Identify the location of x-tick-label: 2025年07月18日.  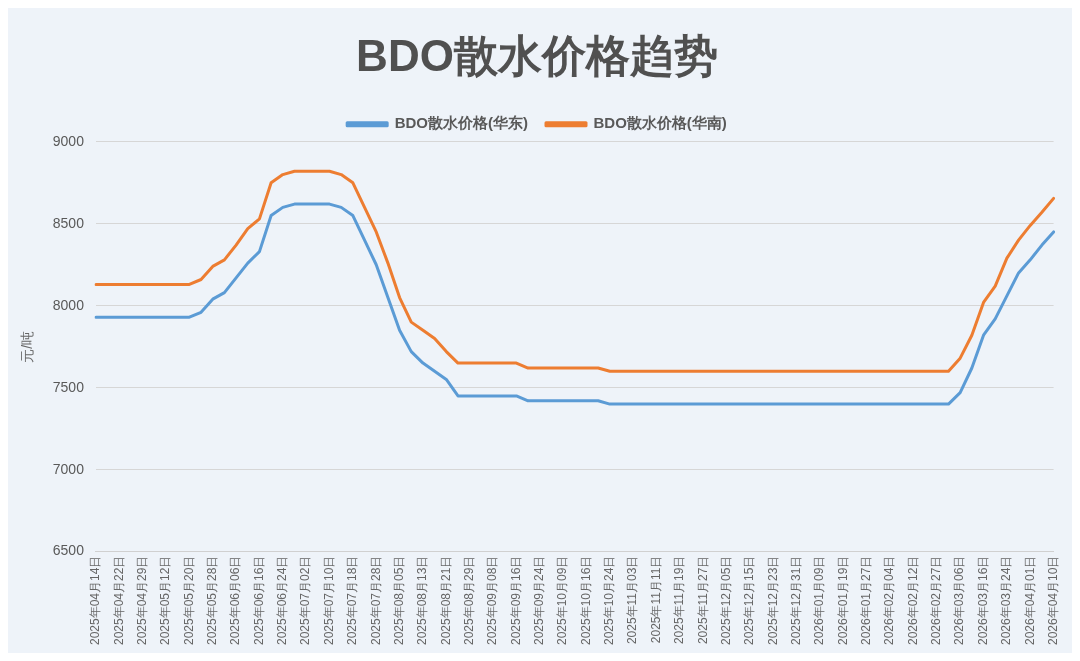
(352, 600).